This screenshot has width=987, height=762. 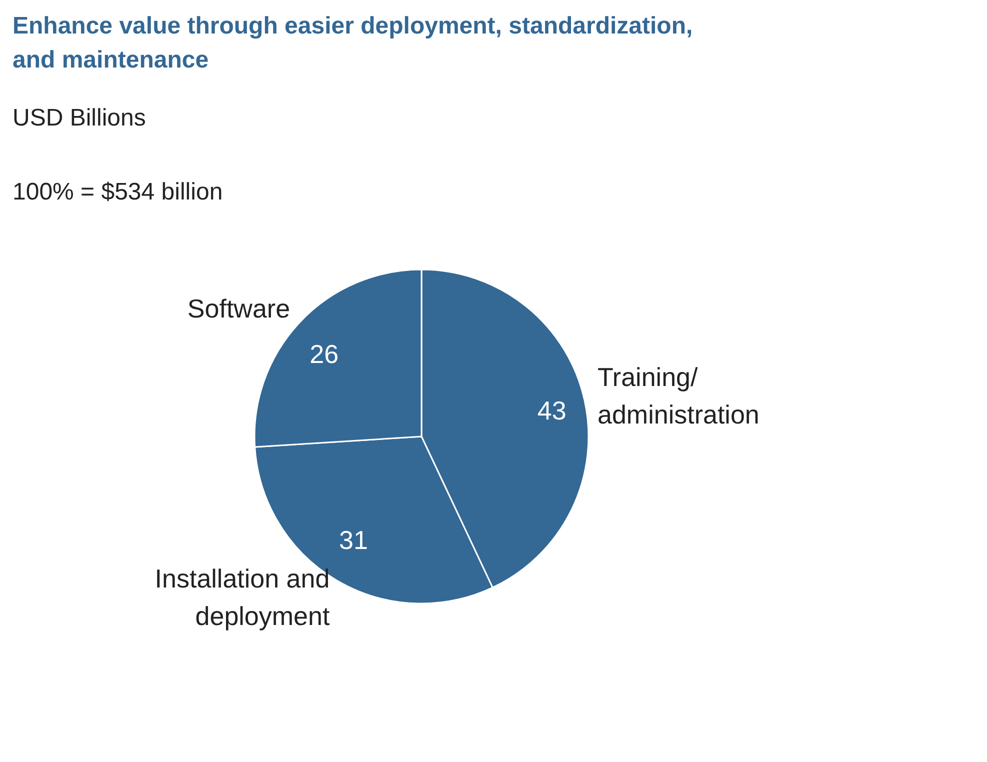 I want to click on data-label: 26, so click(x=324, y=354).